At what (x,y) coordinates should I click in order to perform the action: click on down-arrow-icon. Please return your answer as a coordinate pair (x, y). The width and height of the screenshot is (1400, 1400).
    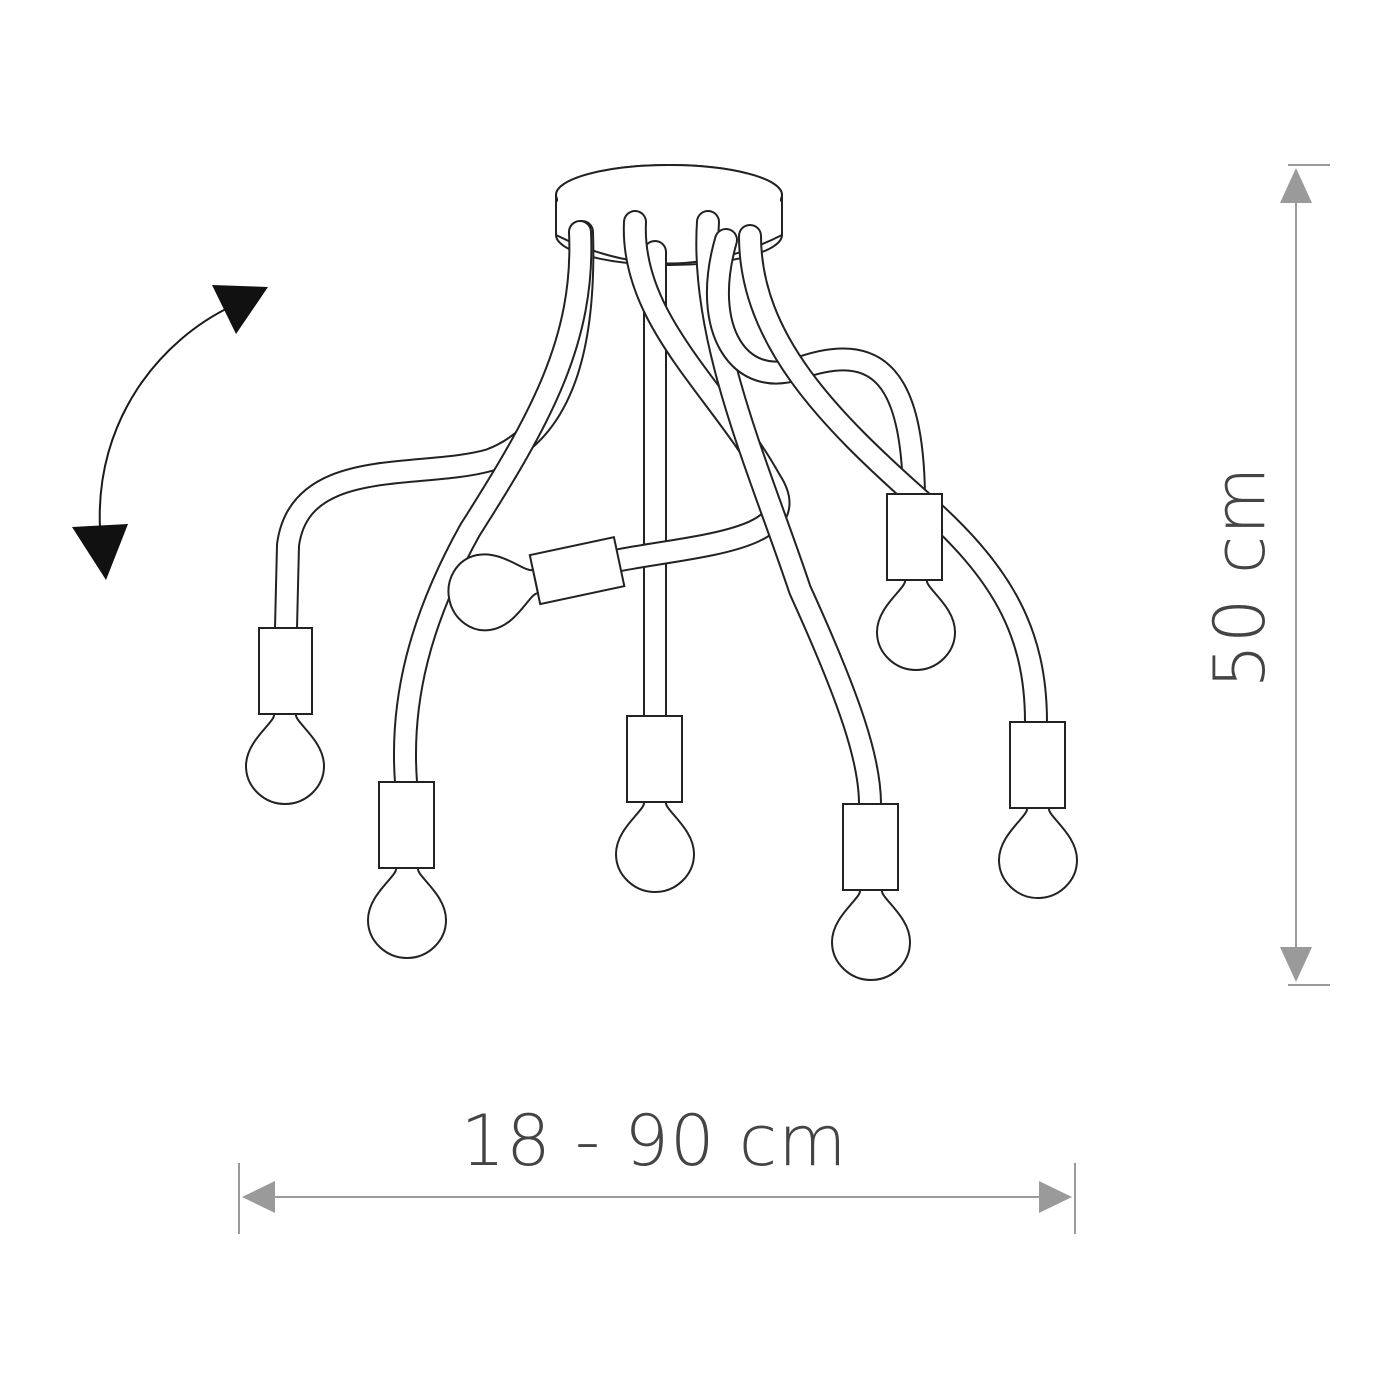
    Looking at the image, I should click on (1296, 964).